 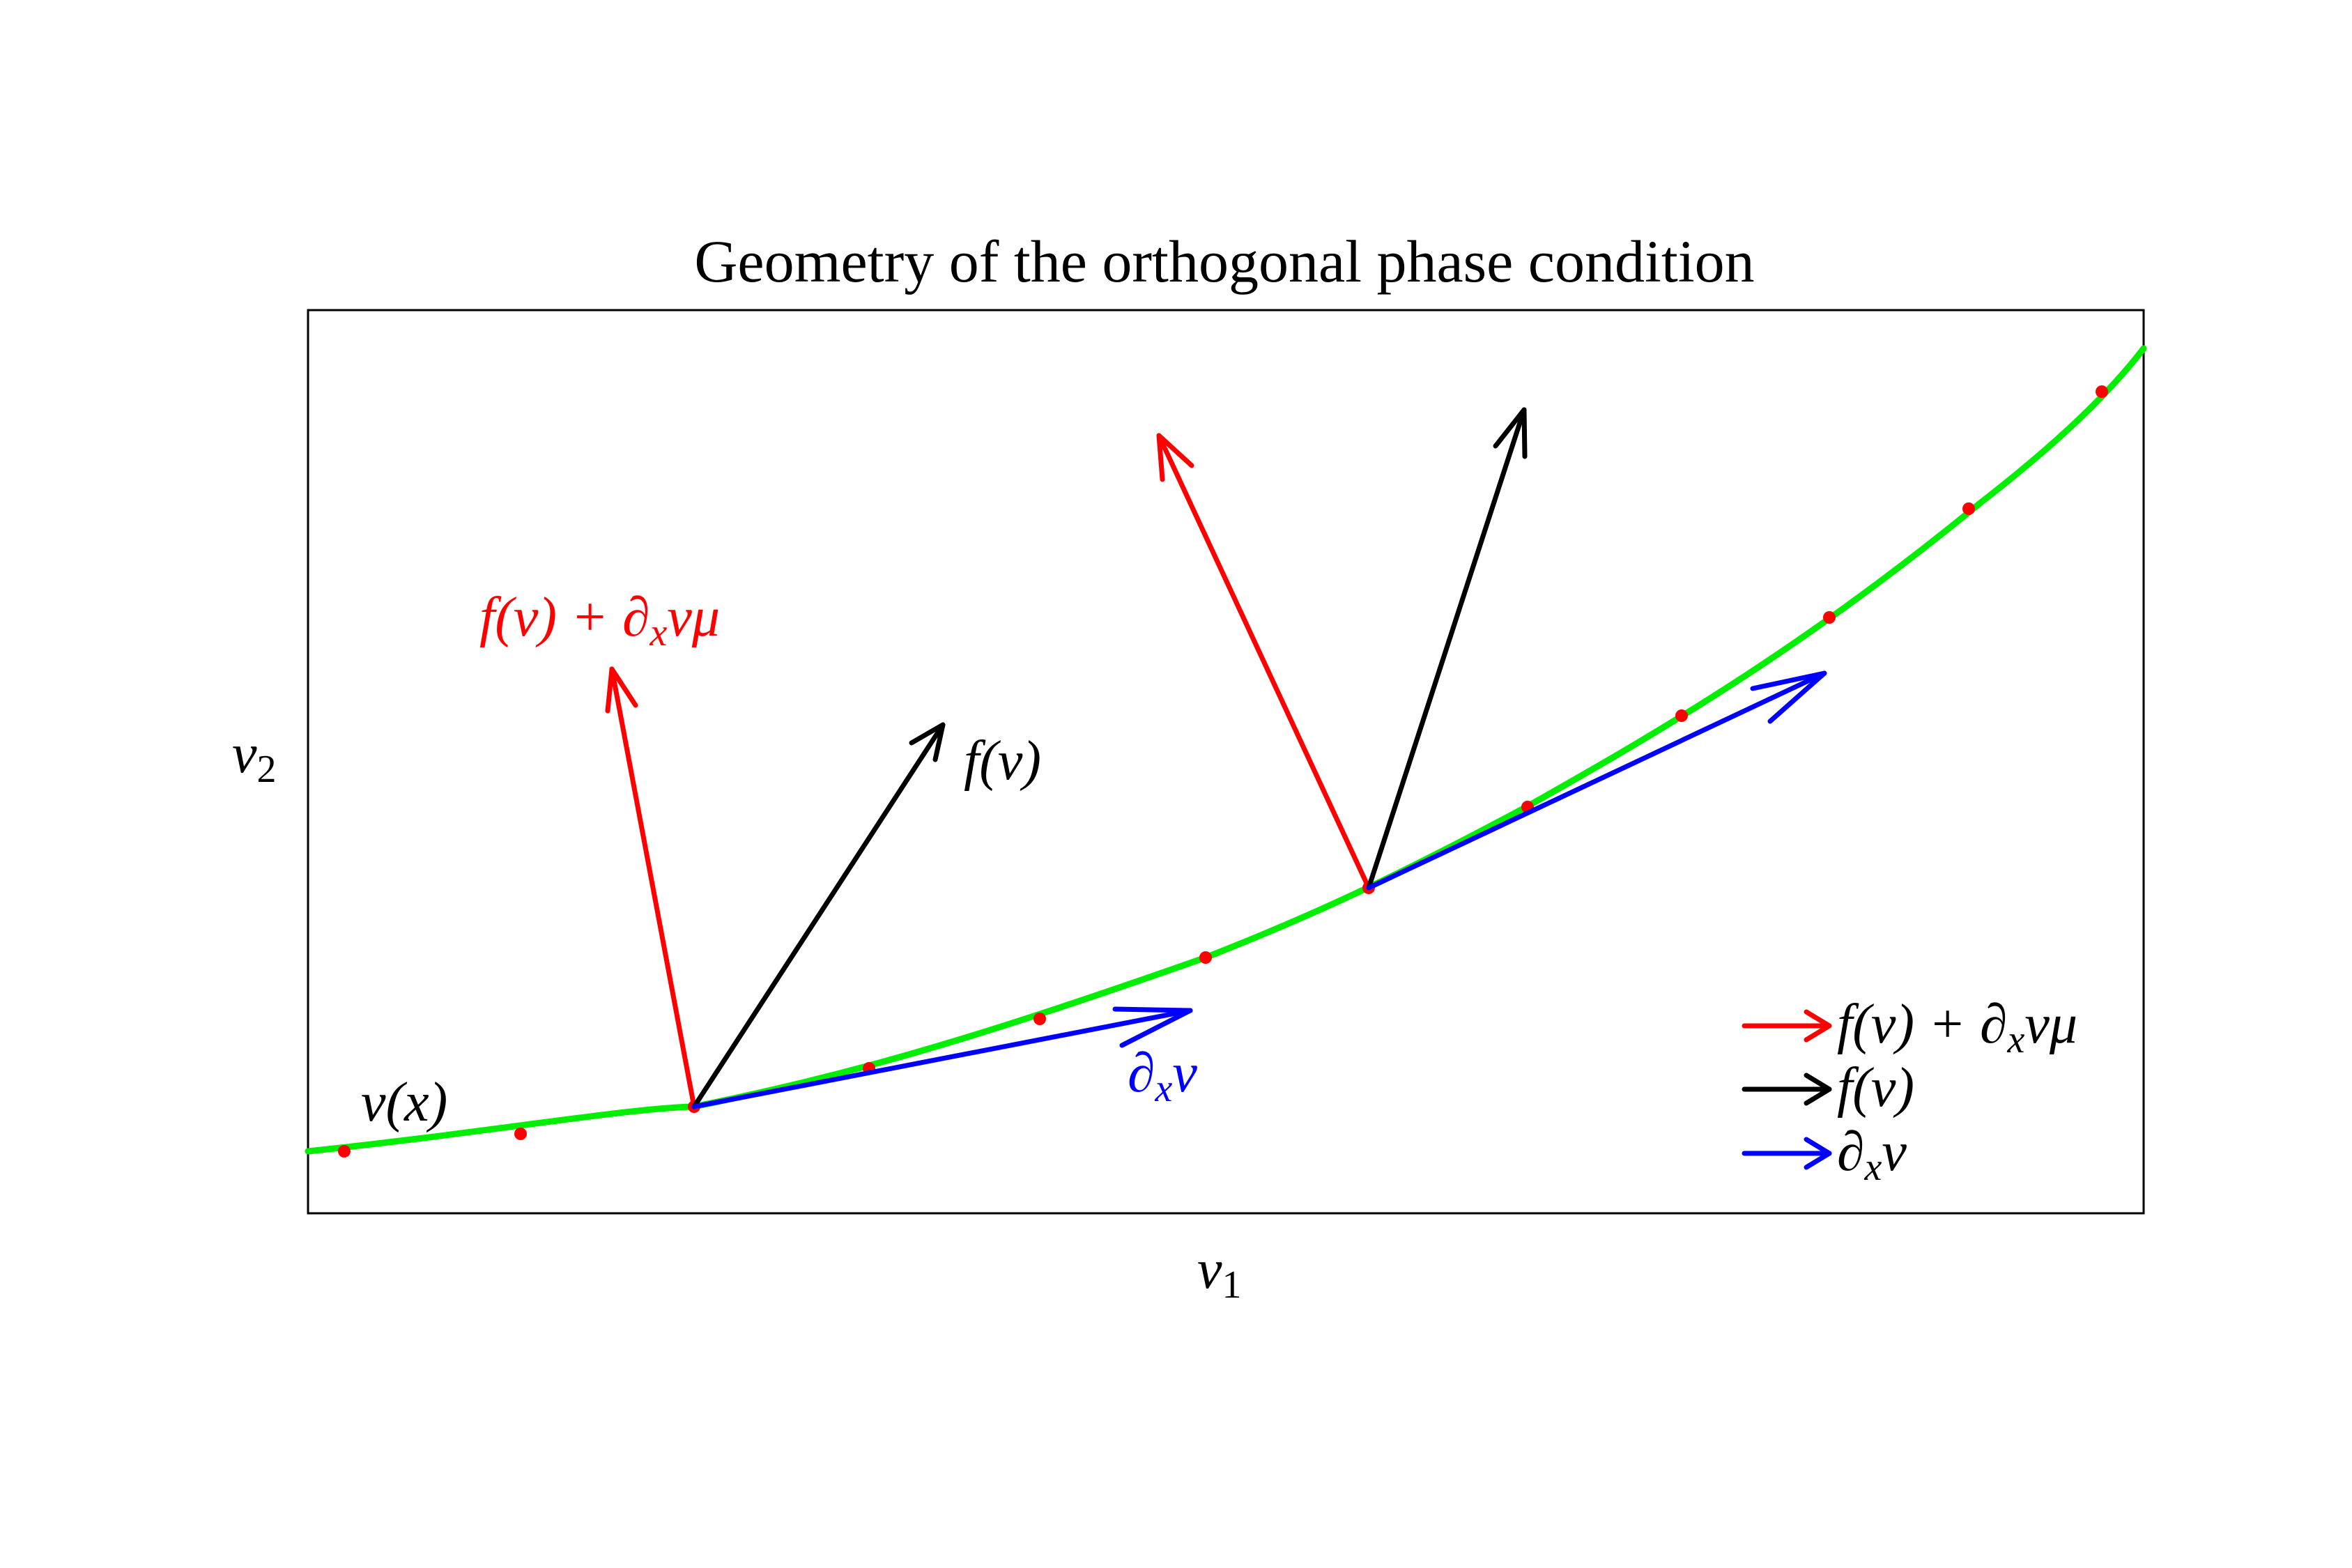 I want to click on legend-item-red: f(v) + ∂xvμ, so click(x=1909, y=1027).